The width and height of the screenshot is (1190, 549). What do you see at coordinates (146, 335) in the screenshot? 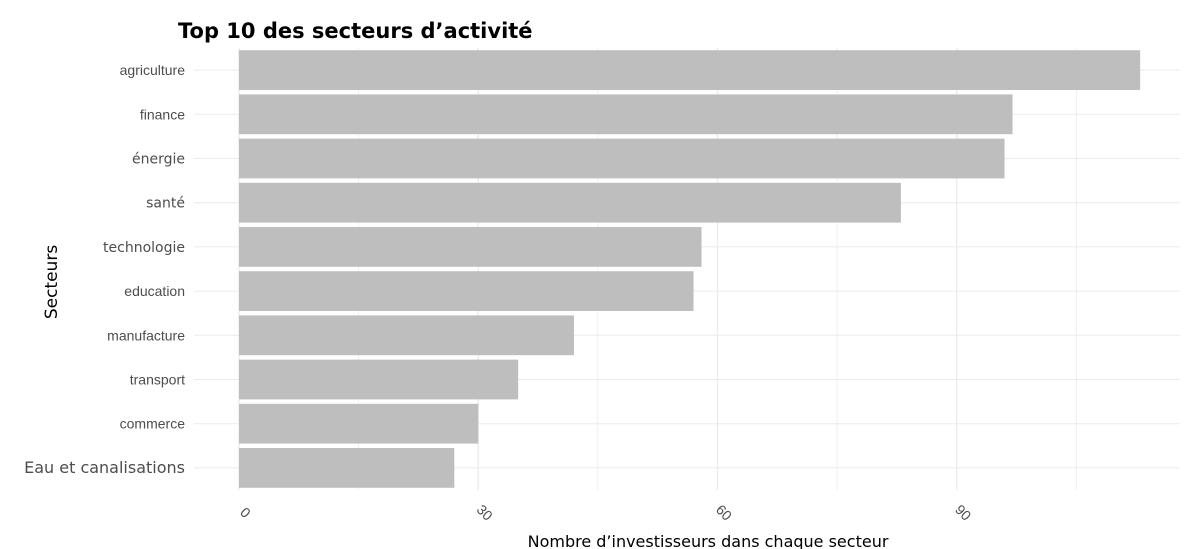
I see `y-tick-label-6: manufacture` at bounding box center [146, 335].